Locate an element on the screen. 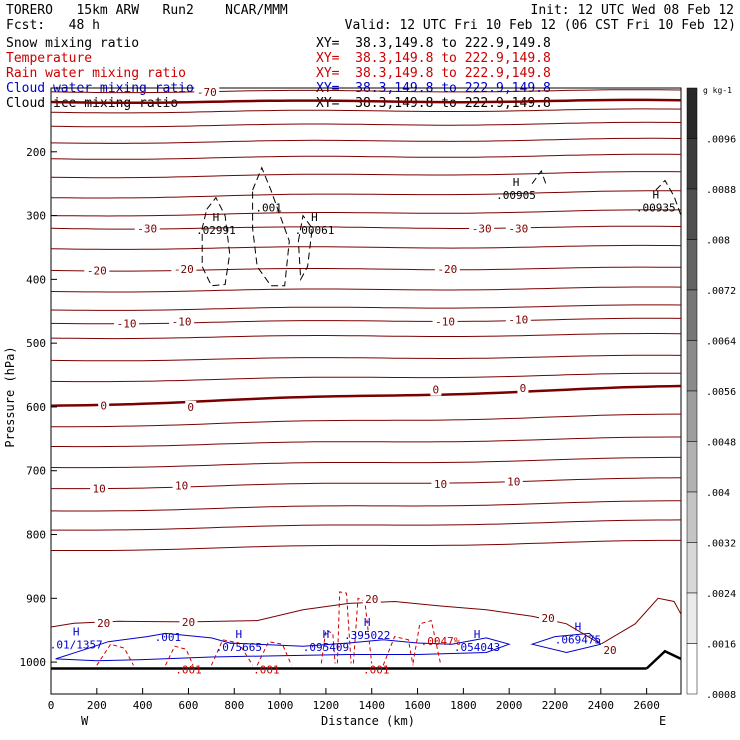 This screenshot has width=740, height=740. model-title: TORERO 15km ARW Run2 NCAR/MMM is located at coordinates (147, 10).